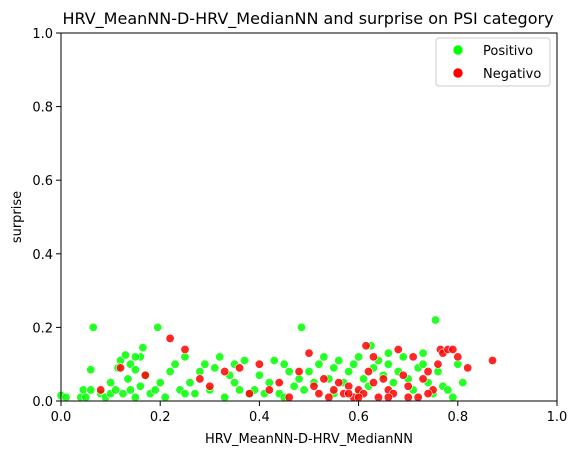 This screenshot has height=455, width=578. Describe the element at coordinates (458, 73) in the screenshot. I see `legend-marker-negativo` at that location.